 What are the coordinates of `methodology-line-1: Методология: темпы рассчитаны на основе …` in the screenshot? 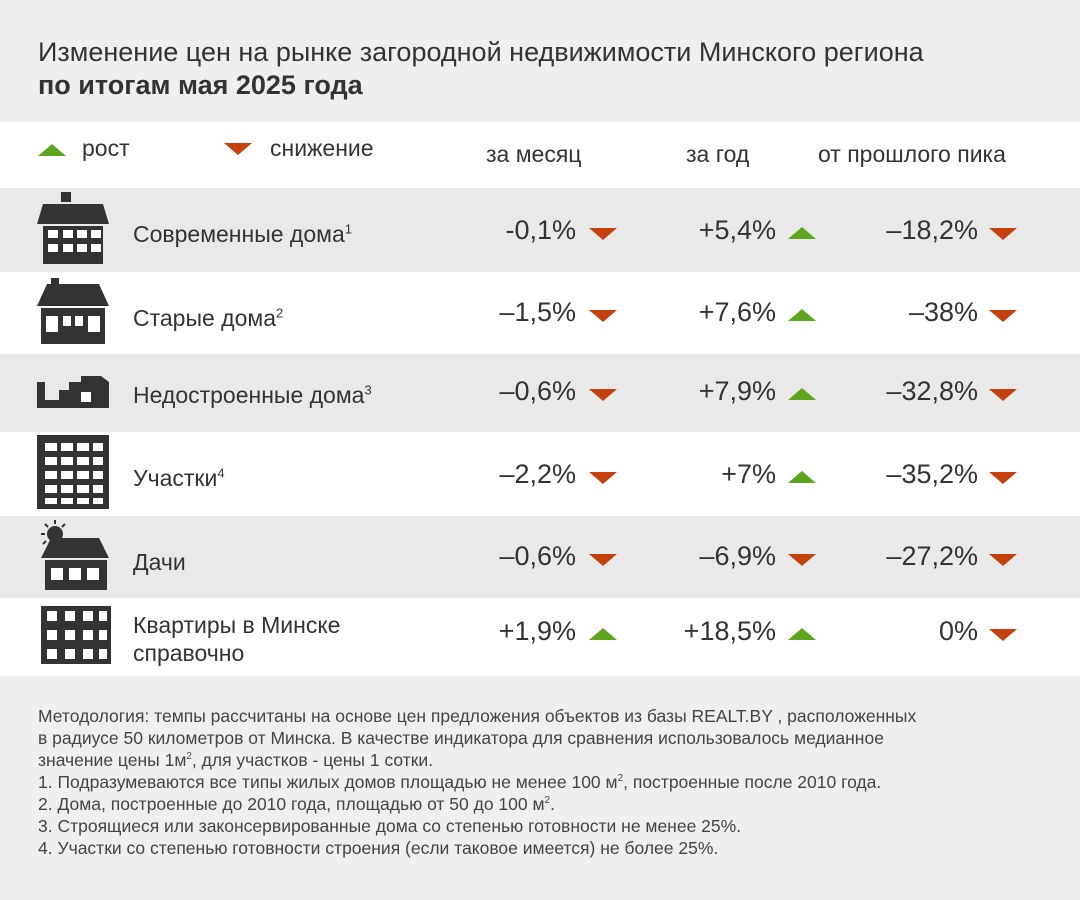 It's located at (477, 716).